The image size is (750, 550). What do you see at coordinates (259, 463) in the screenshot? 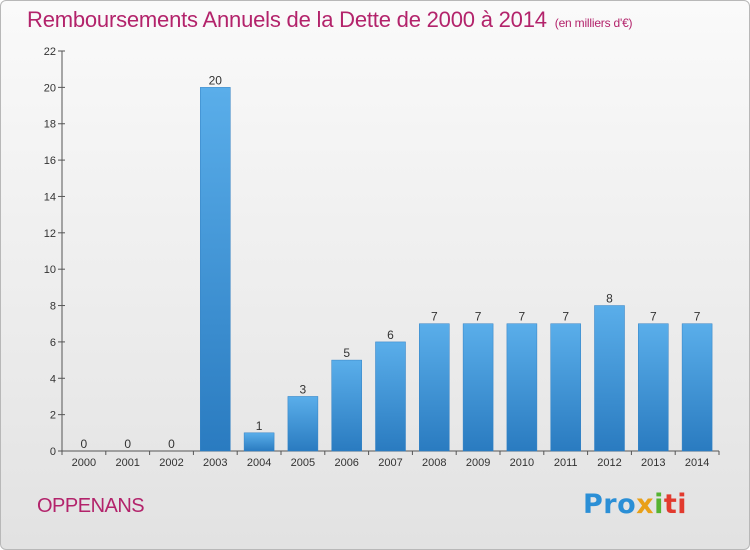
I see `x-tick-label: 2004` at bounding box center [259, 463].